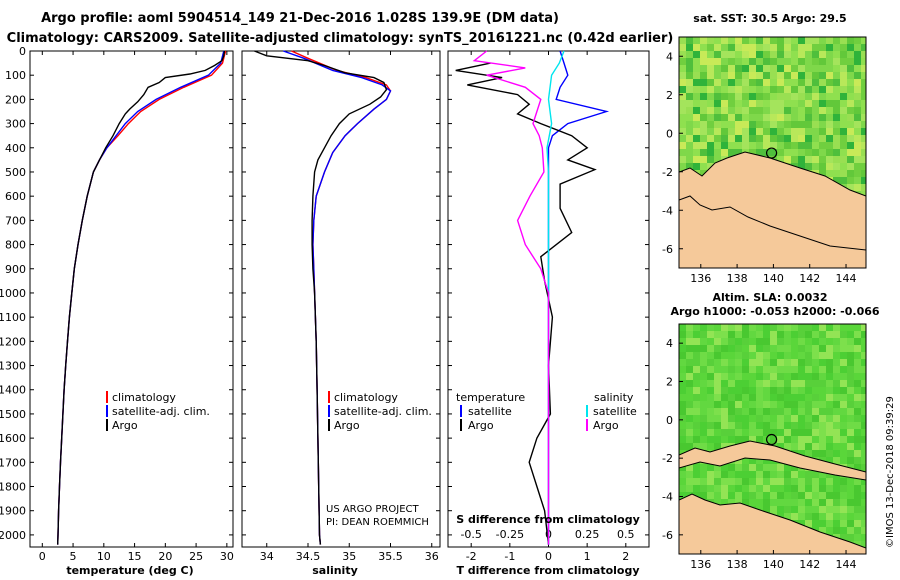  I want to click on legend-swatch-t-satellite, so click(461, 411).